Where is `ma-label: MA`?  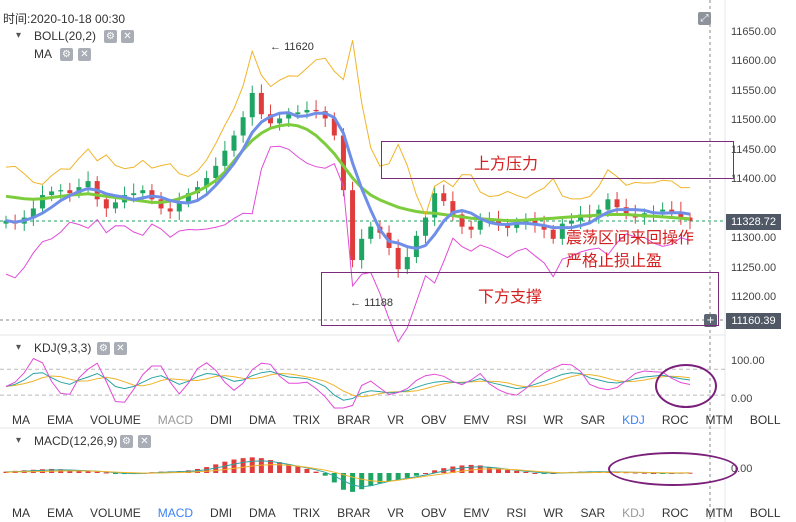 ma-label: MA is located at coordinates (43, 54).